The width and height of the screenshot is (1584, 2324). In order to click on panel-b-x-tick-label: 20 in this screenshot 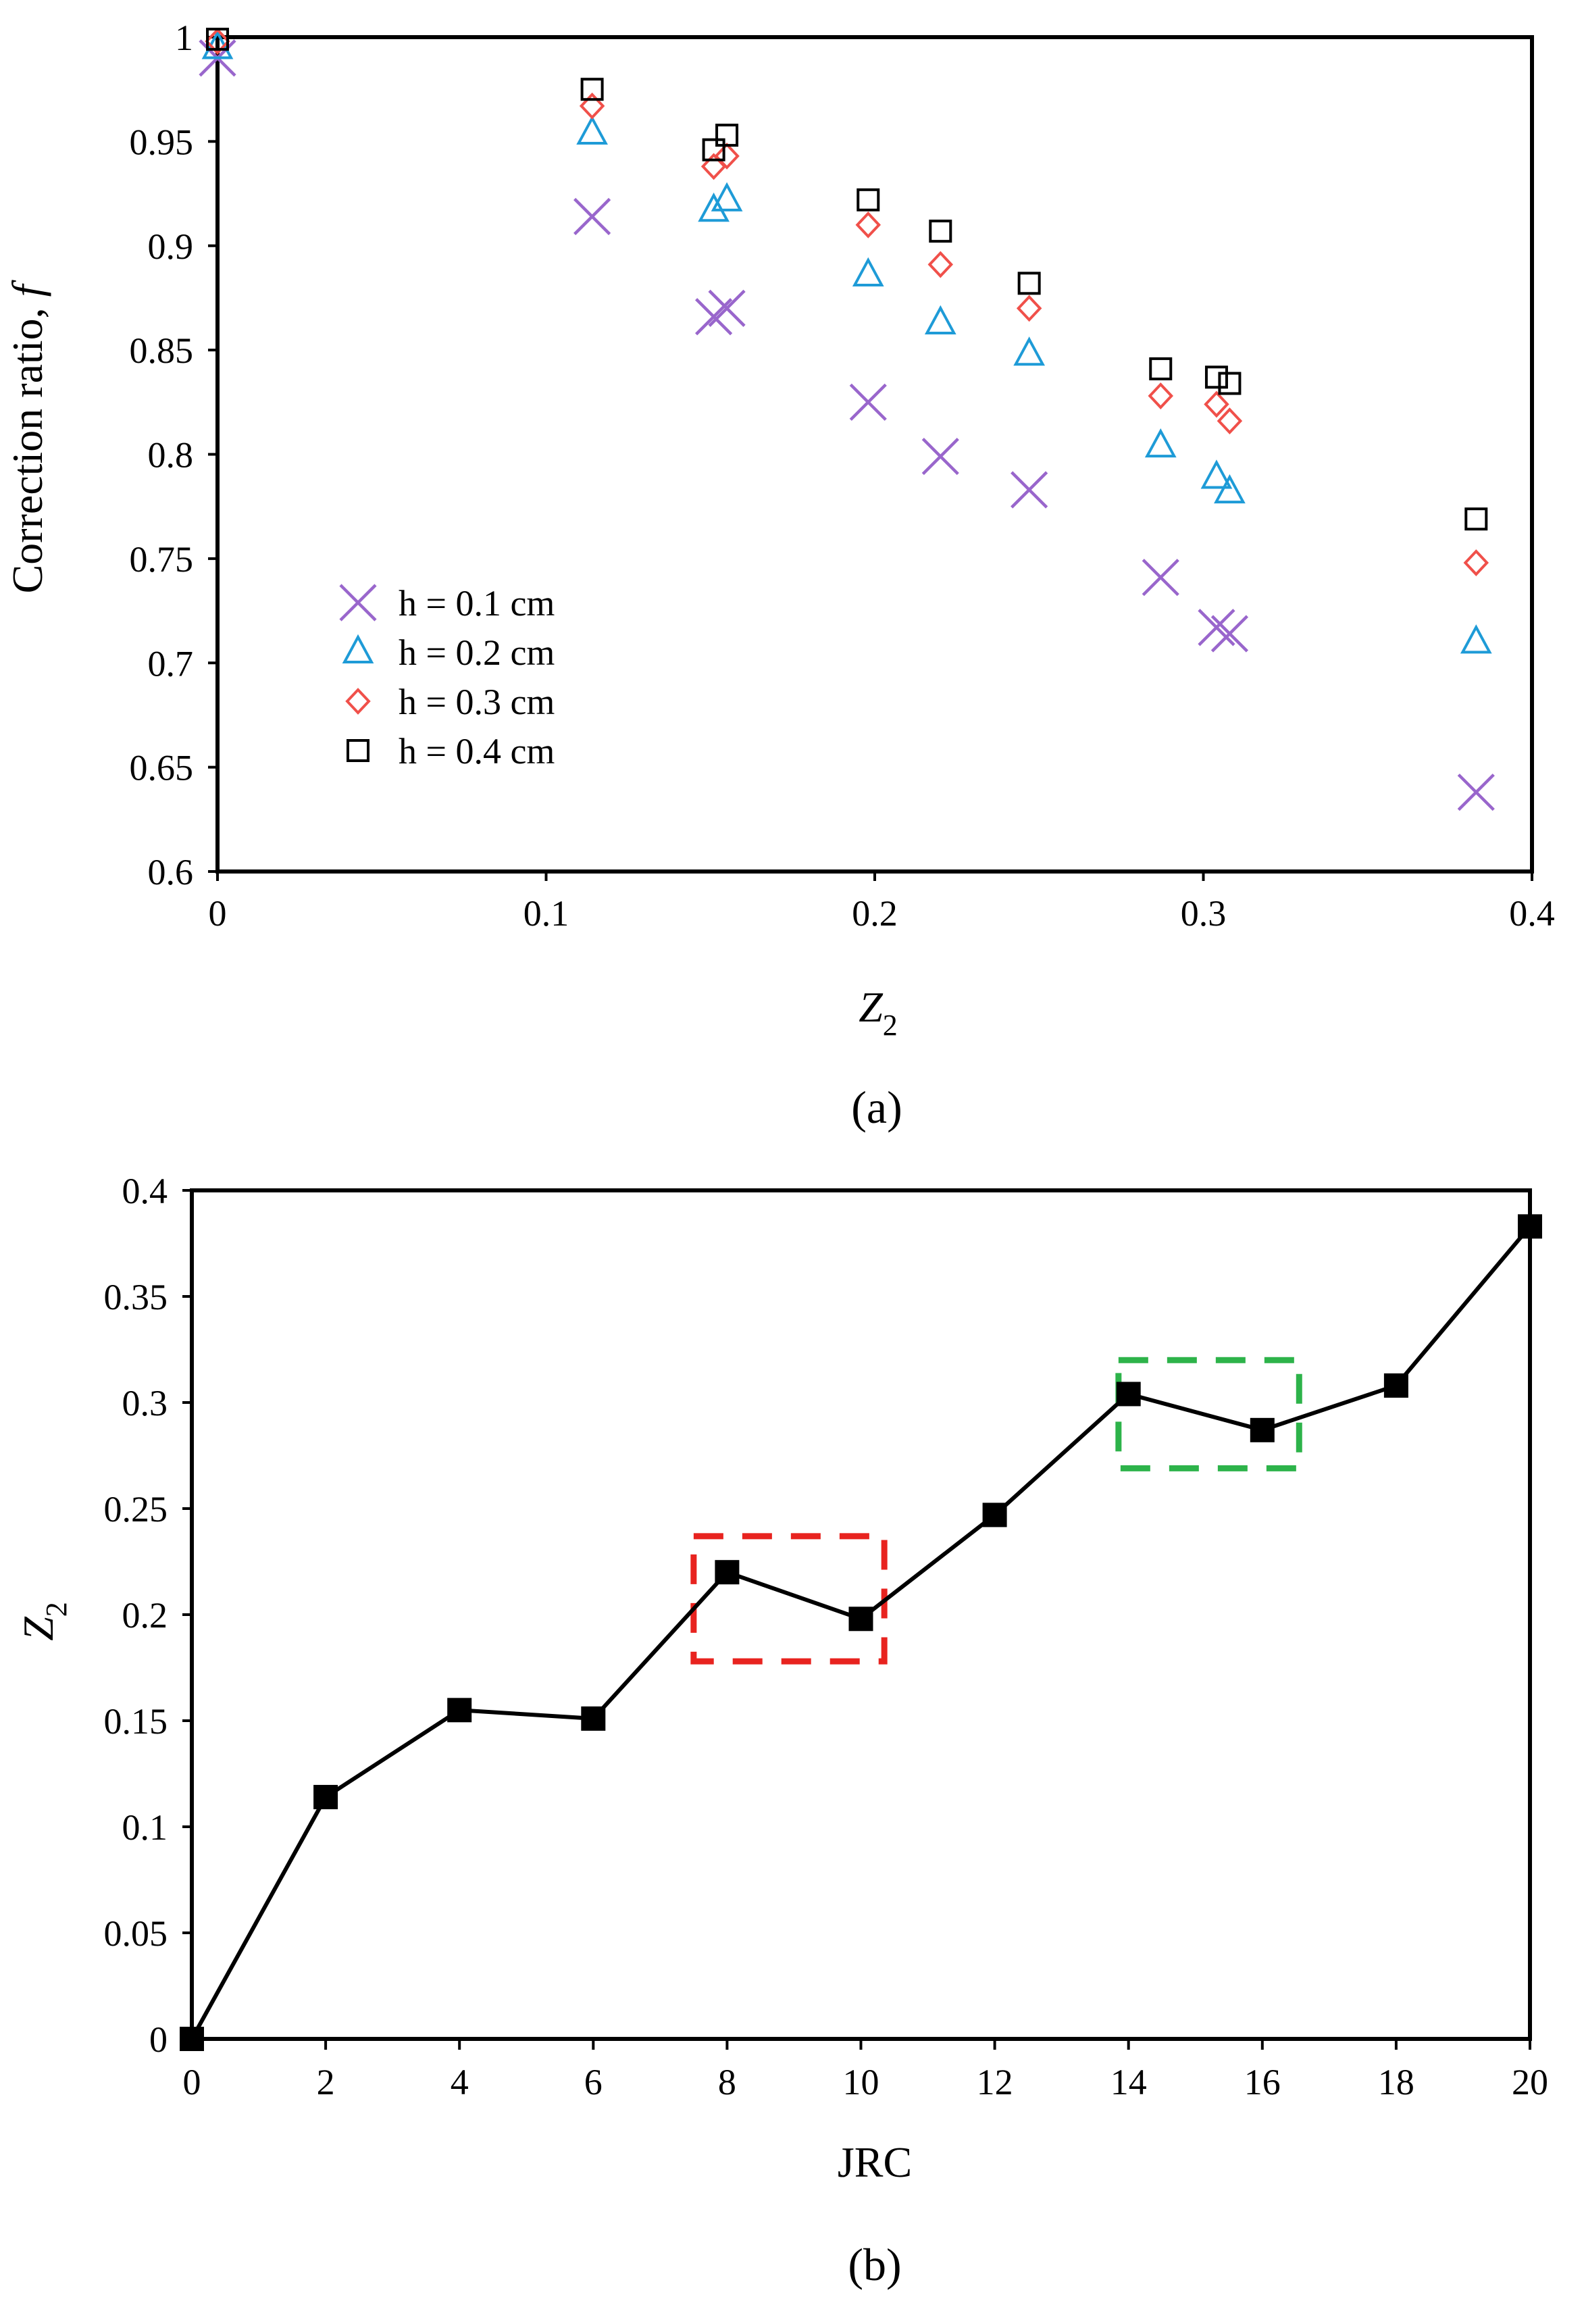, I will do `click(1530, 2082)`.